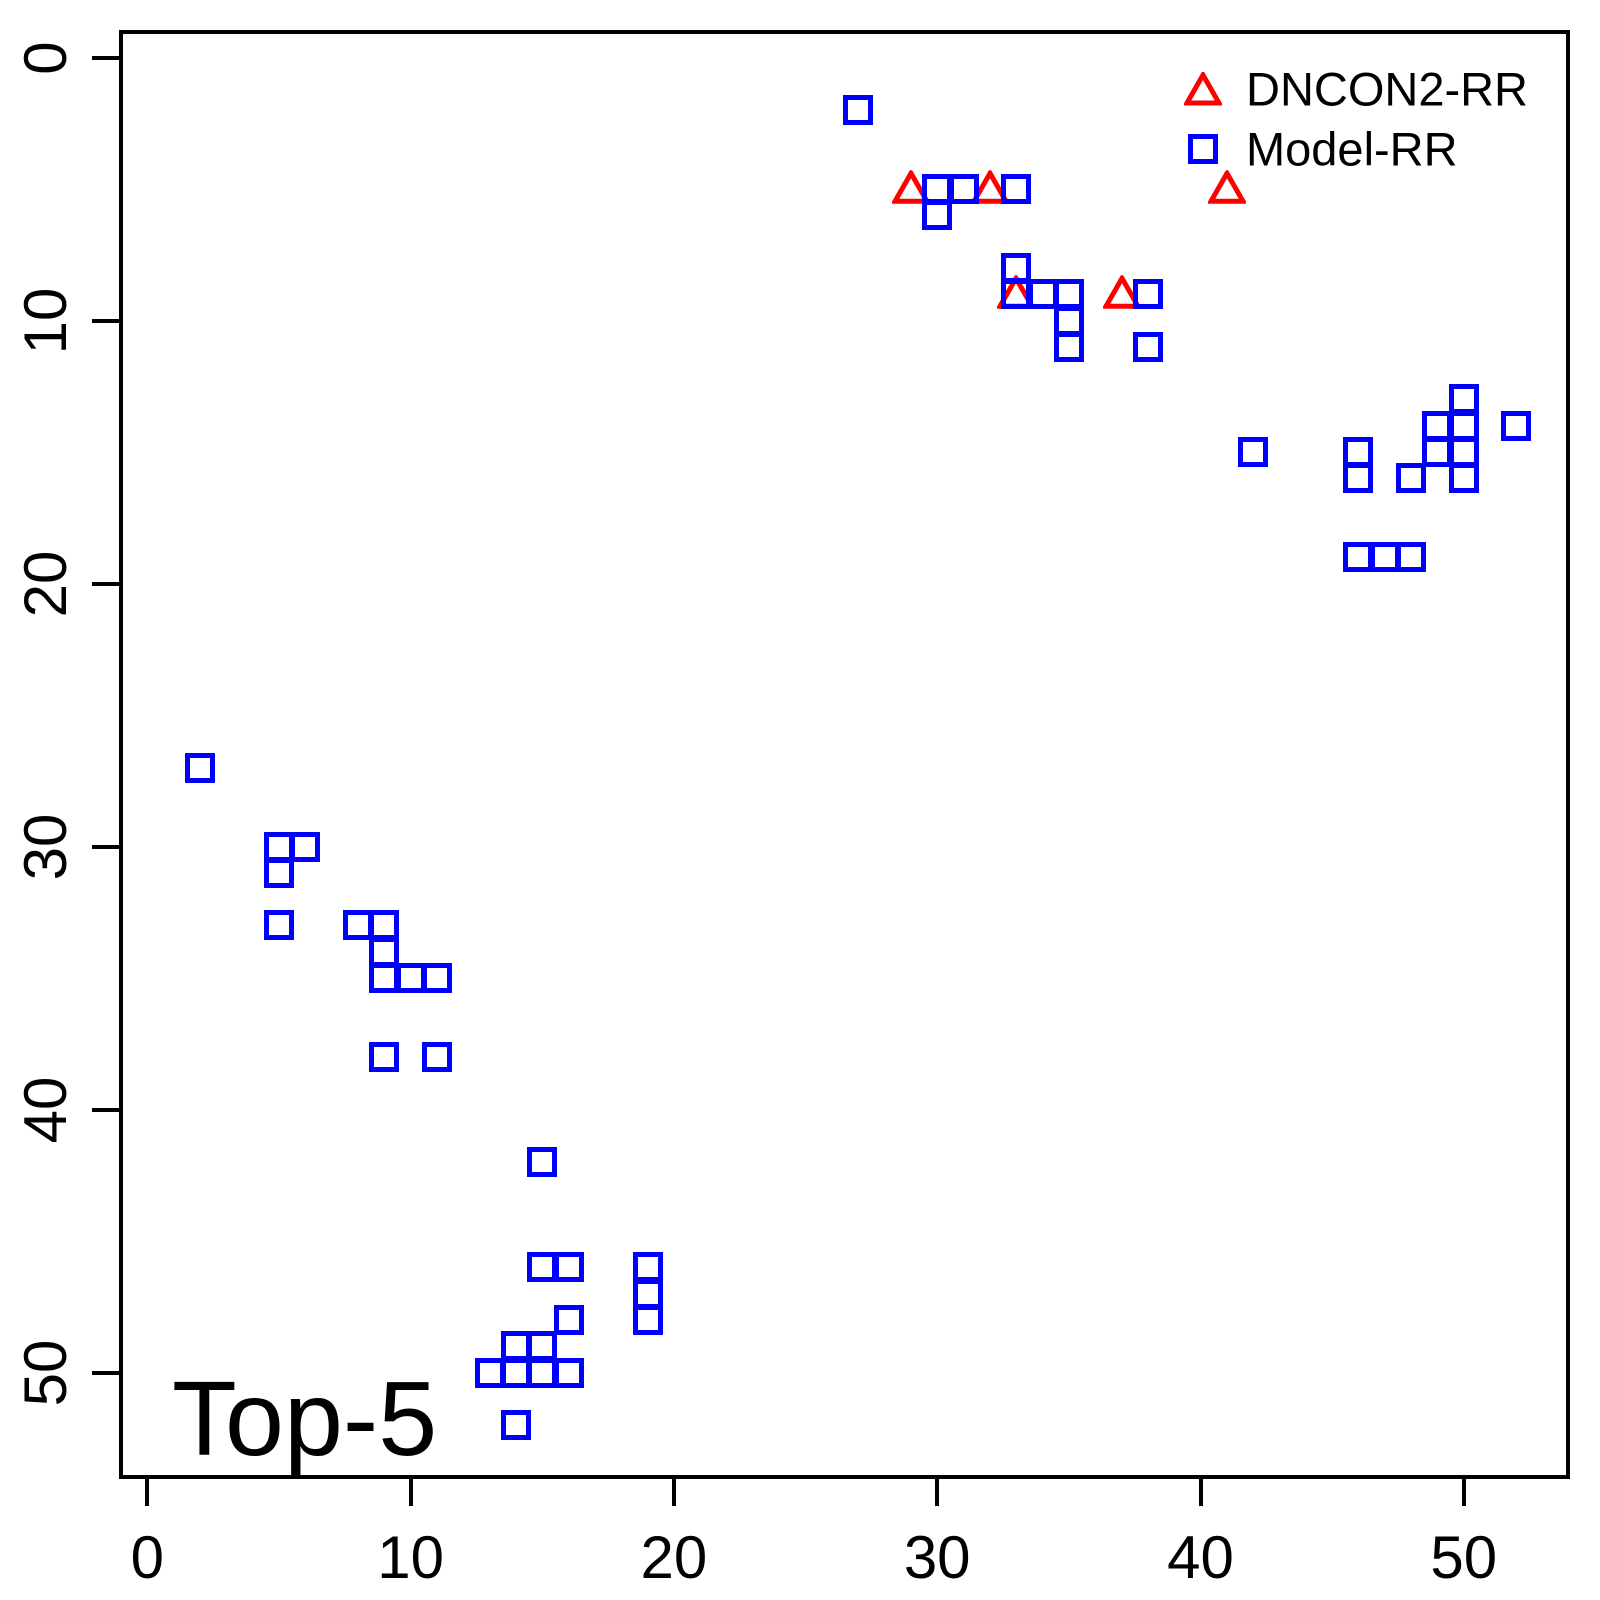 This screenshot has height=1600, width=1600. What do you see at coordinates (45, 1372) in the screenshot?
I see `y-axis-tick-label: 50` at bounding box center [45, 1372].